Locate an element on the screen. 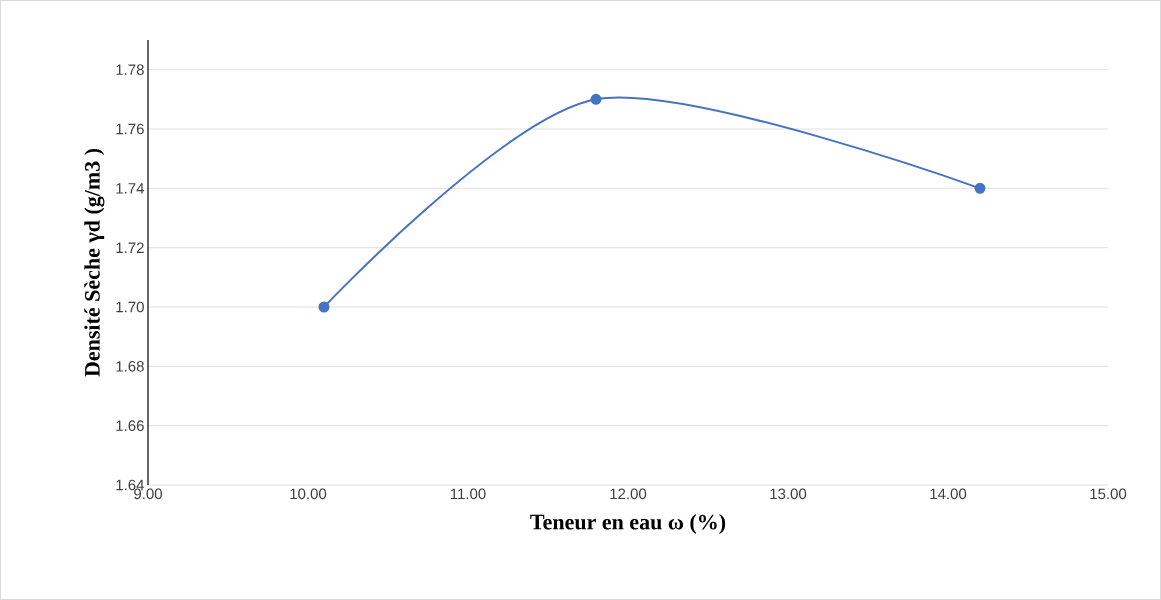 Image resolution: width=1161 pixels, height=600 pixels. x-tick-label: 14.00 is located at coordinates (948, 494).